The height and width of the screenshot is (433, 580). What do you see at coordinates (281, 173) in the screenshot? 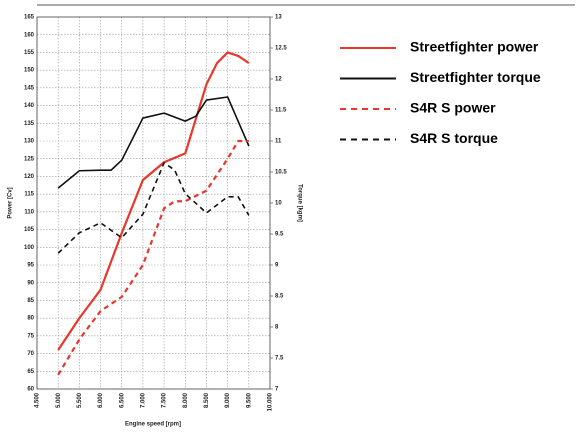
I see `y2-tick-label: 10.5` at bounding box center [281, 173].